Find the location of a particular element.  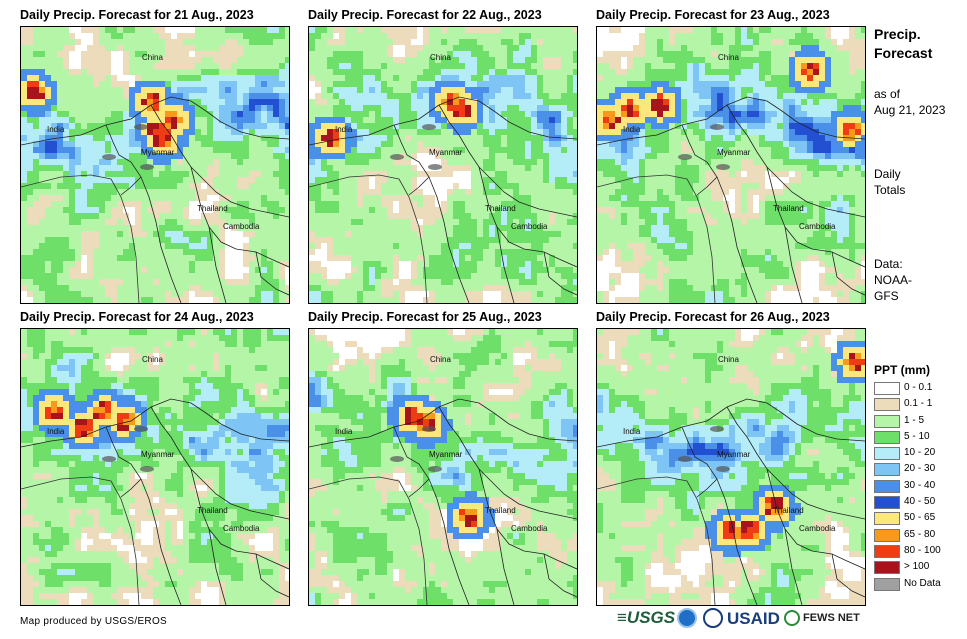

panel-title: Daily Precip. Forecast for 21 Aug., 2023 is located at coordinates (137, 15).